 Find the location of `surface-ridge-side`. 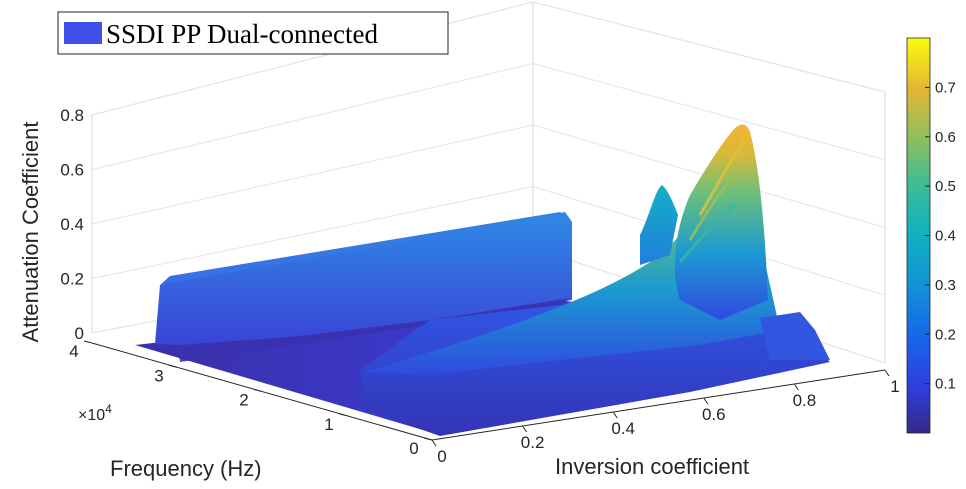

surface-ridge-side is located at coordinates (363, 278).